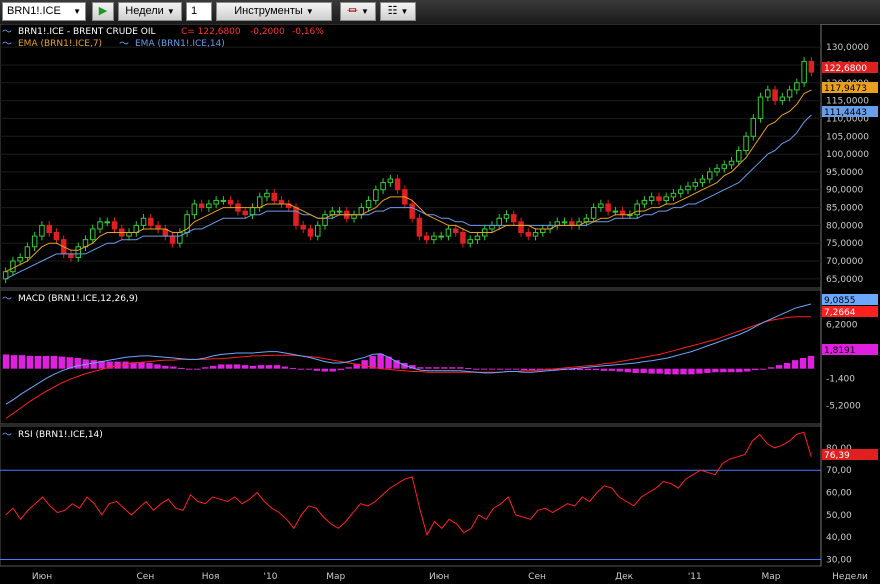 The image size is (880, 584). What do you see at coordinates (840, 301) in the screenshot?
I see `macd-badge: 9,0855` at bounding box center [840, 301].